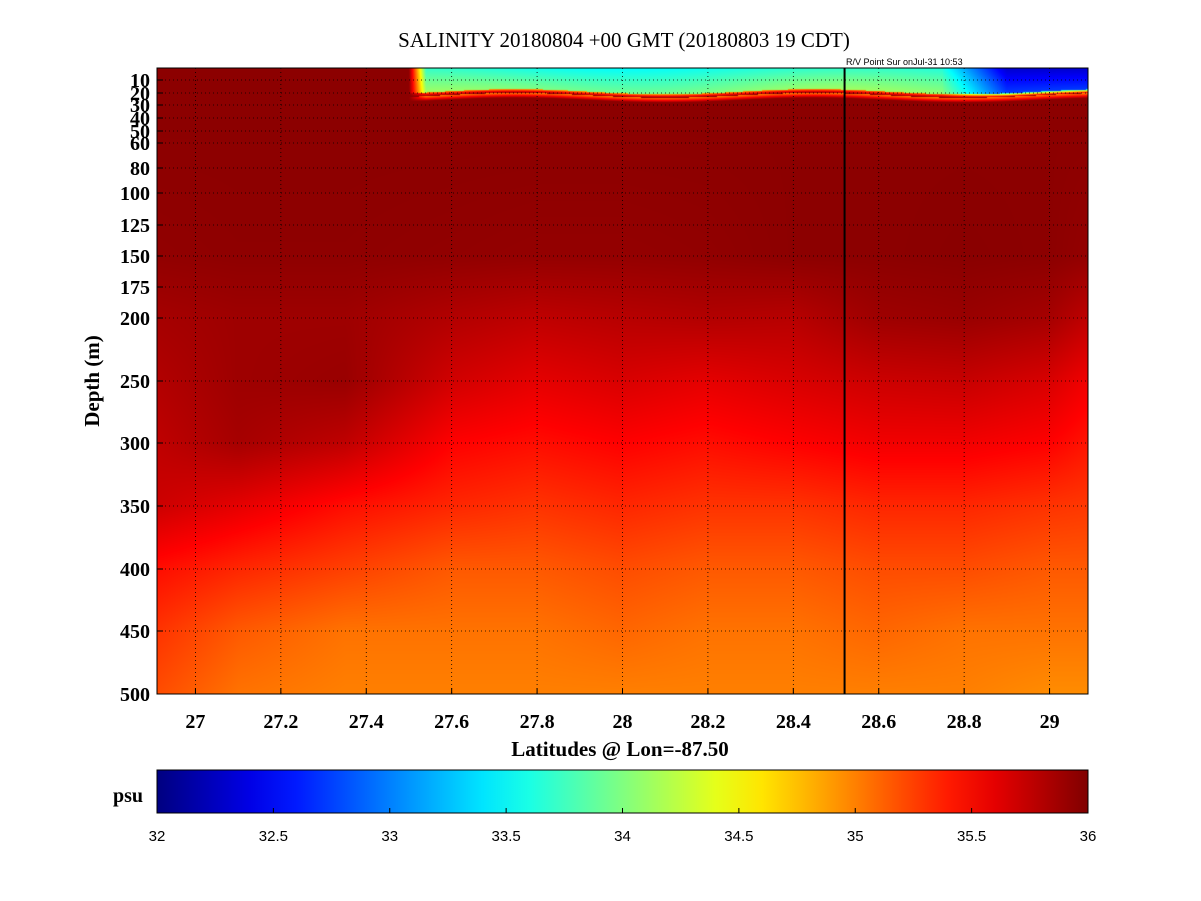  What do you see at coordinates (707, 722) in the screenshot?
I see `x-tick-label: 28.2` at bounding box center [707, 722].